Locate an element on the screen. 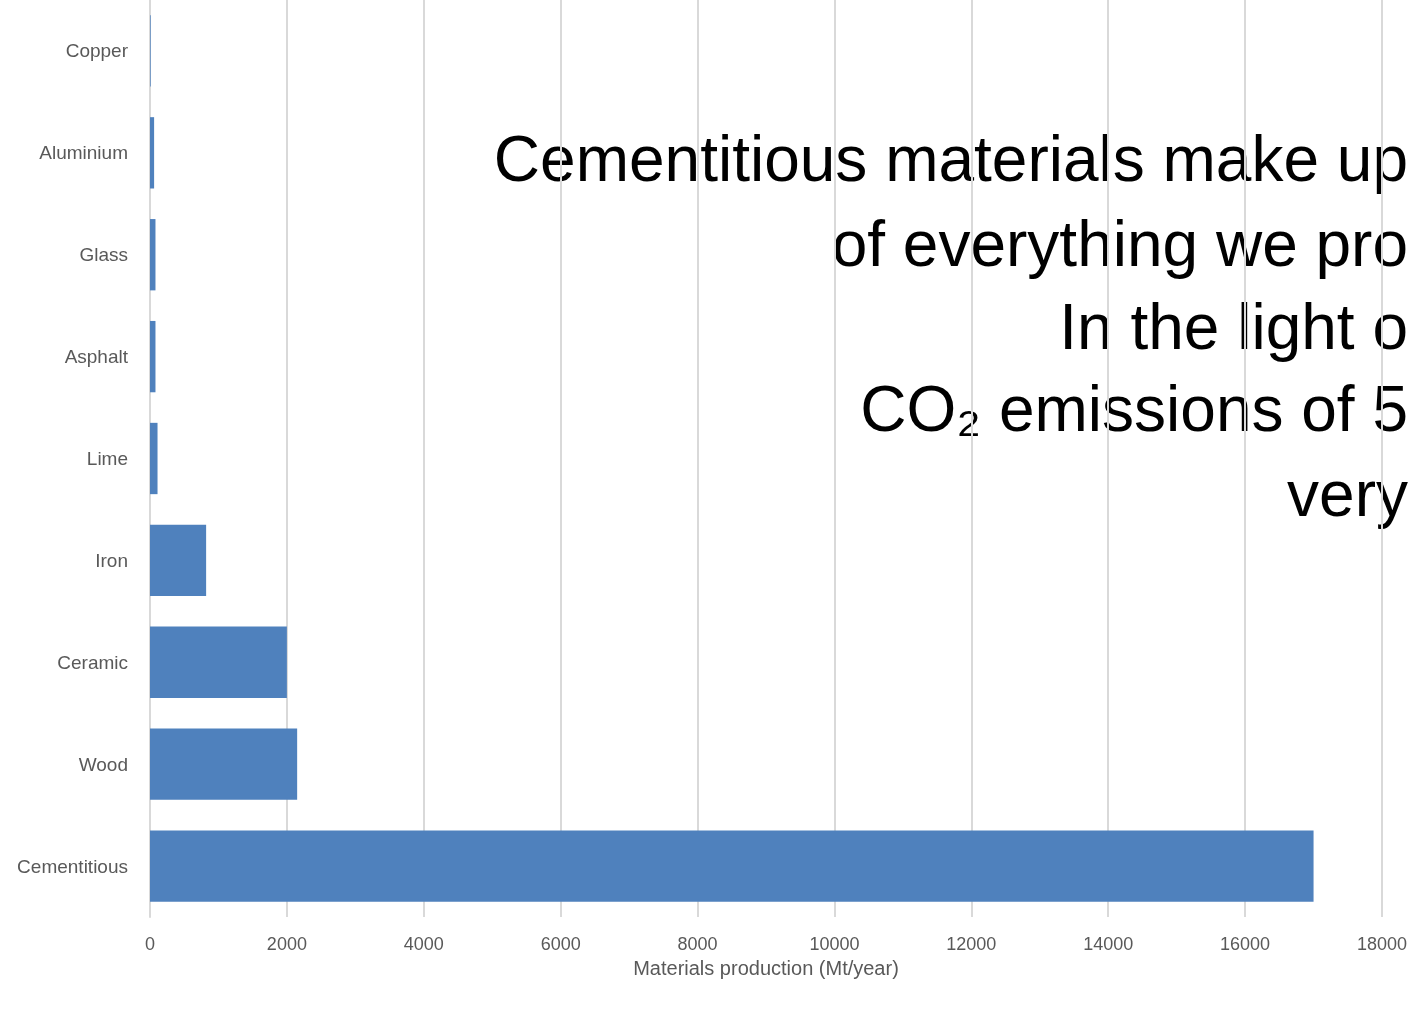  x-tick-label: 12000 is located at coordinates (971, 944).